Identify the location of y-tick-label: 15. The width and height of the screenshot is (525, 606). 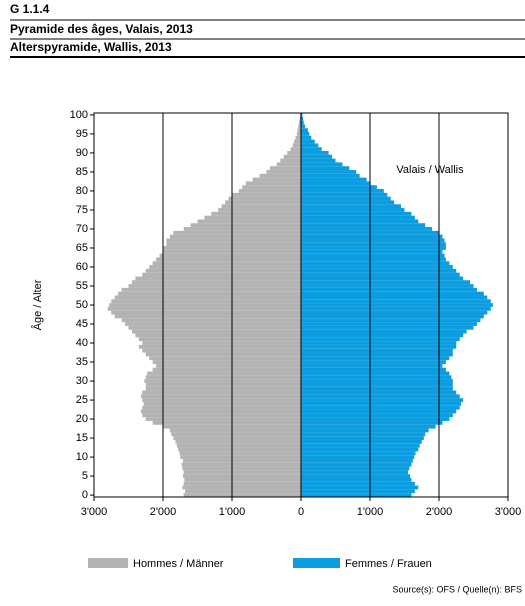
(82, 438).